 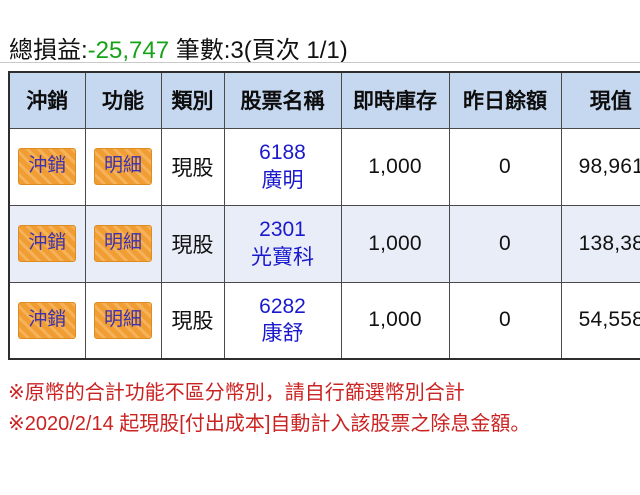 What do you see at coordinates (269, 424) in the screenshot?
I see `footnote-dividend: ※2020/2/14 起現股[付出成本]自動計入該股票之除息金額。` at bounding box center [269, 424].